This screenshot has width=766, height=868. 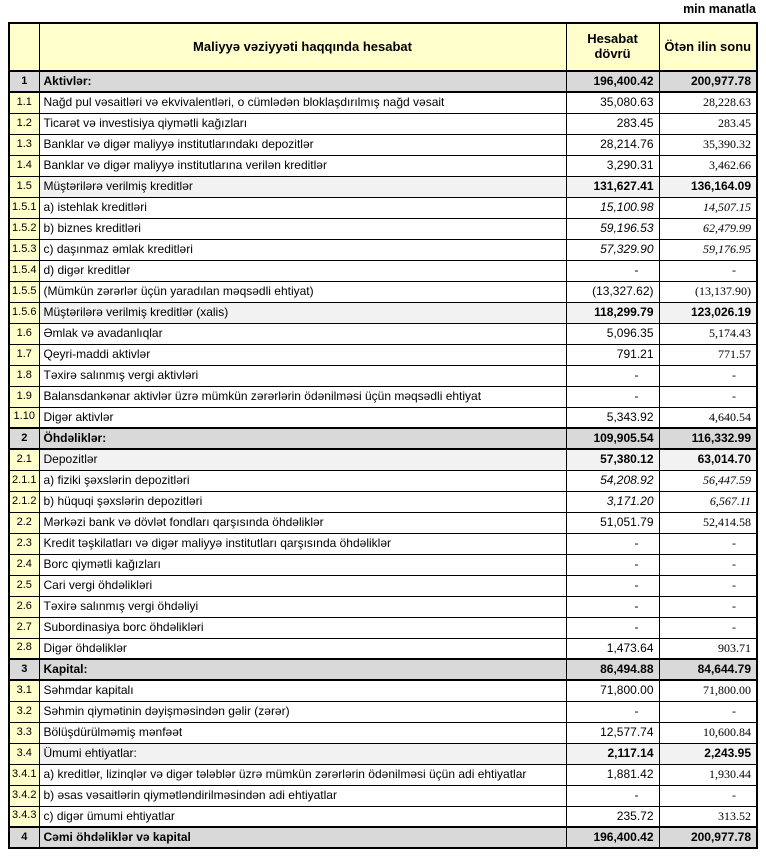 I want to click on table-row: 3.4 Ümumi ehtiyatlar: 2,117.14 2,243.95, so click(x=383, y=753).